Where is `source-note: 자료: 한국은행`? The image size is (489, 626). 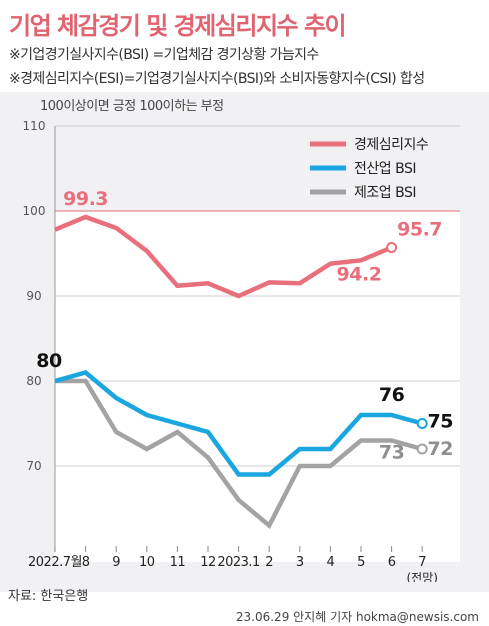 source-note: 자료: 한국은행 is located at coordinates (48, 596).